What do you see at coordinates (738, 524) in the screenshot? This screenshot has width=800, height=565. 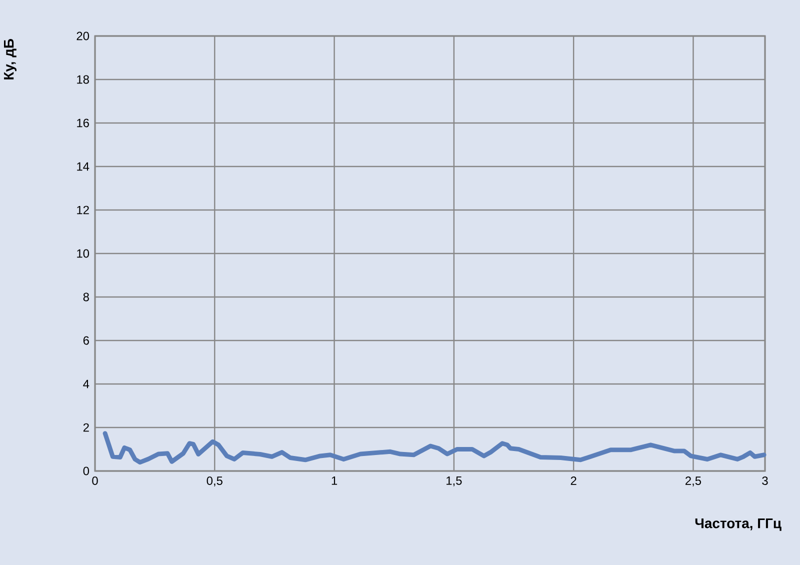 I see `x-axis-title: Частота, ГГц` at bounding box center [738, 524].